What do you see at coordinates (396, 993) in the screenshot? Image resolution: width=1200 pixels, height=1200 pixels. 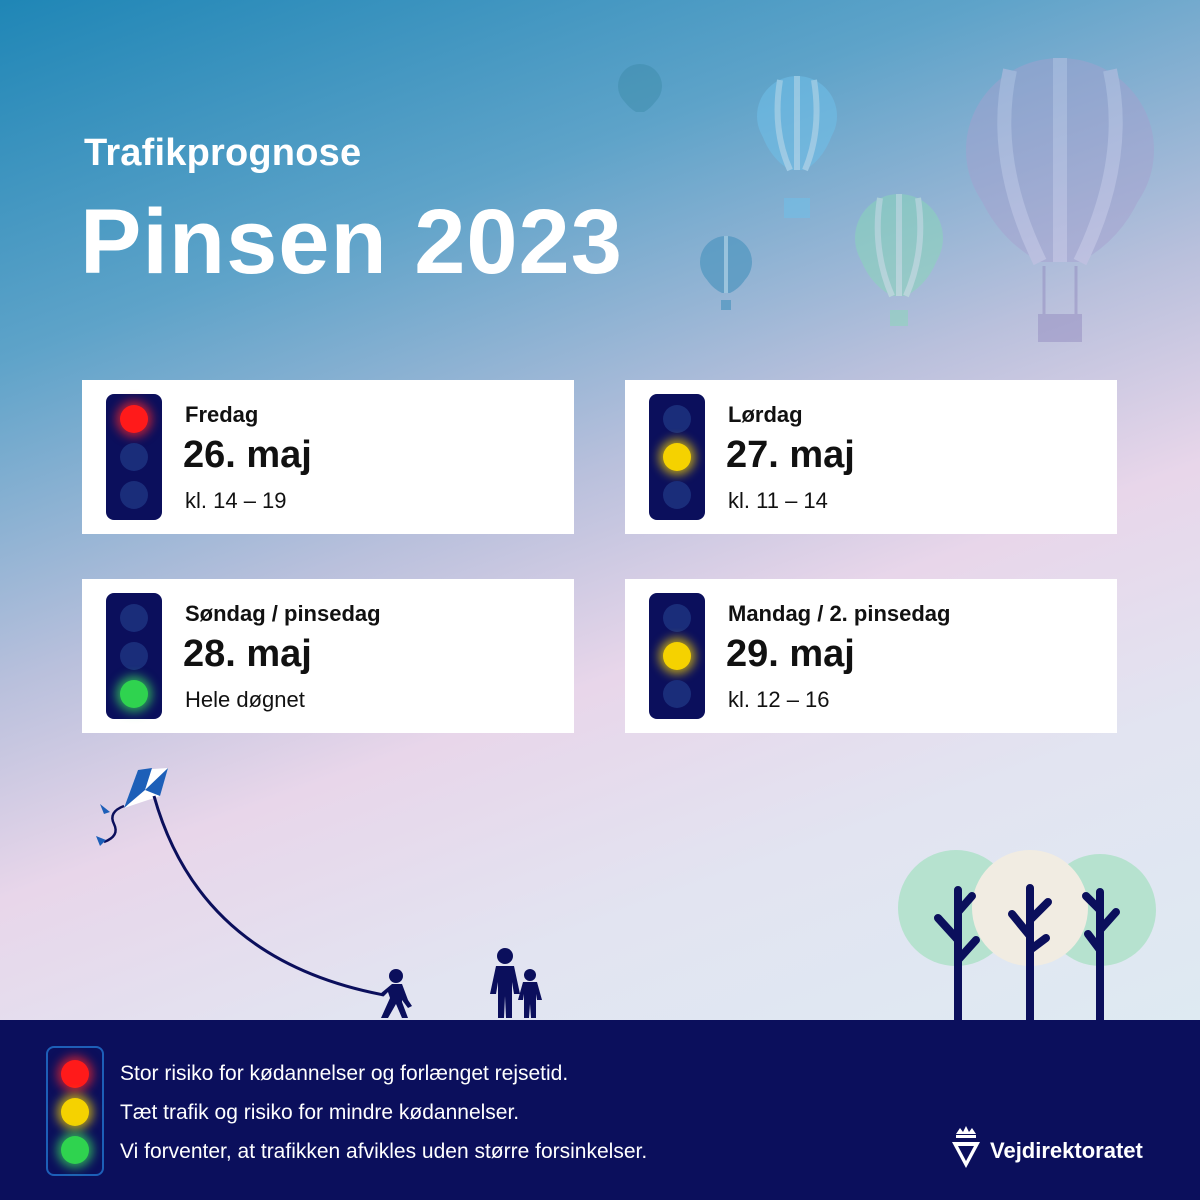 I see `walking-person-icon` at bounding box center [396, 993].